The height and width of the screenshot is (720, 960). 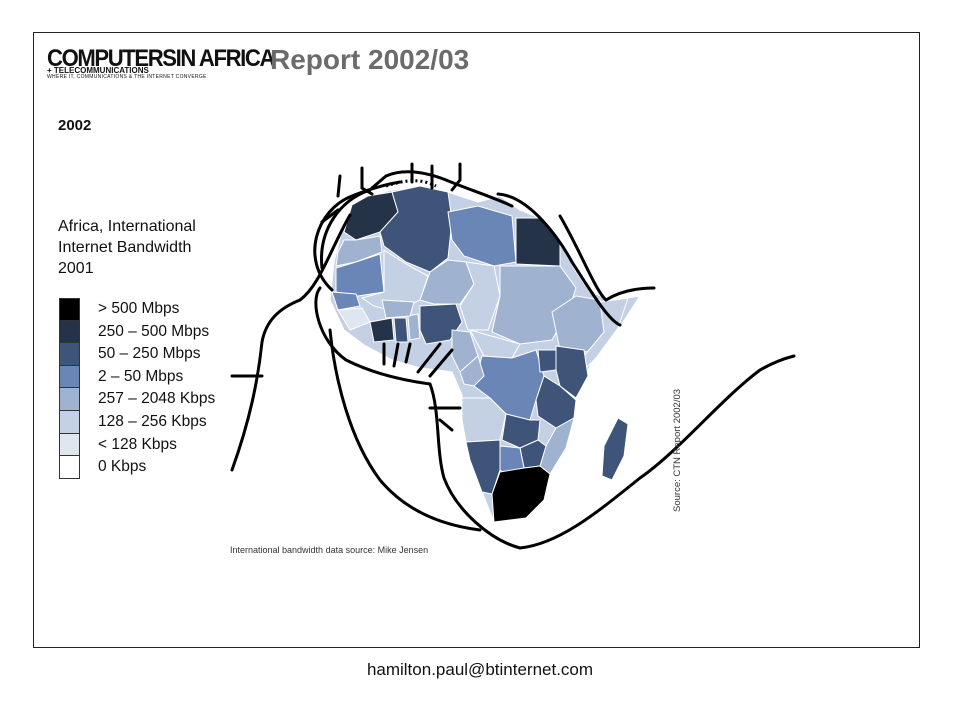 What do you see at coordinates (382, 330) in the screenshot?
I see `region-cote-divoire` at bounding box center [382, 330].